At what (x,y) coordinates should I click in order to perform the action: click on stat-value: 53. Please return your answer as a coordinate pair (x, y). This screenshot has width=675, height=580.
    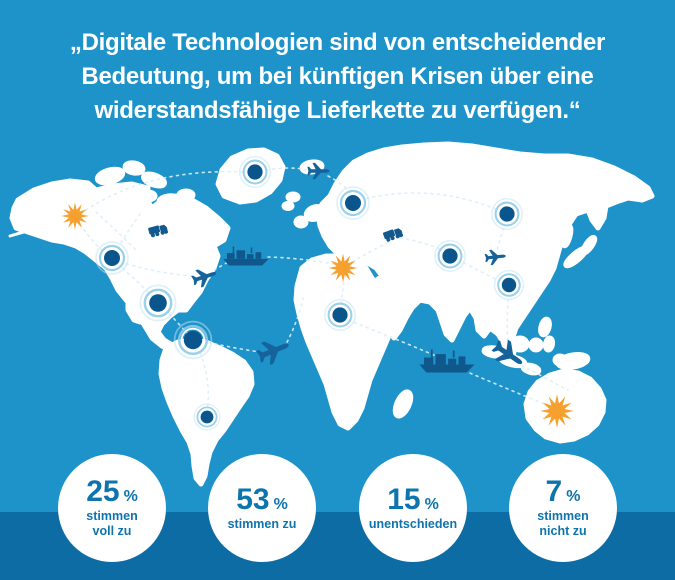
    Looking at the image, I should click on (253, 499).